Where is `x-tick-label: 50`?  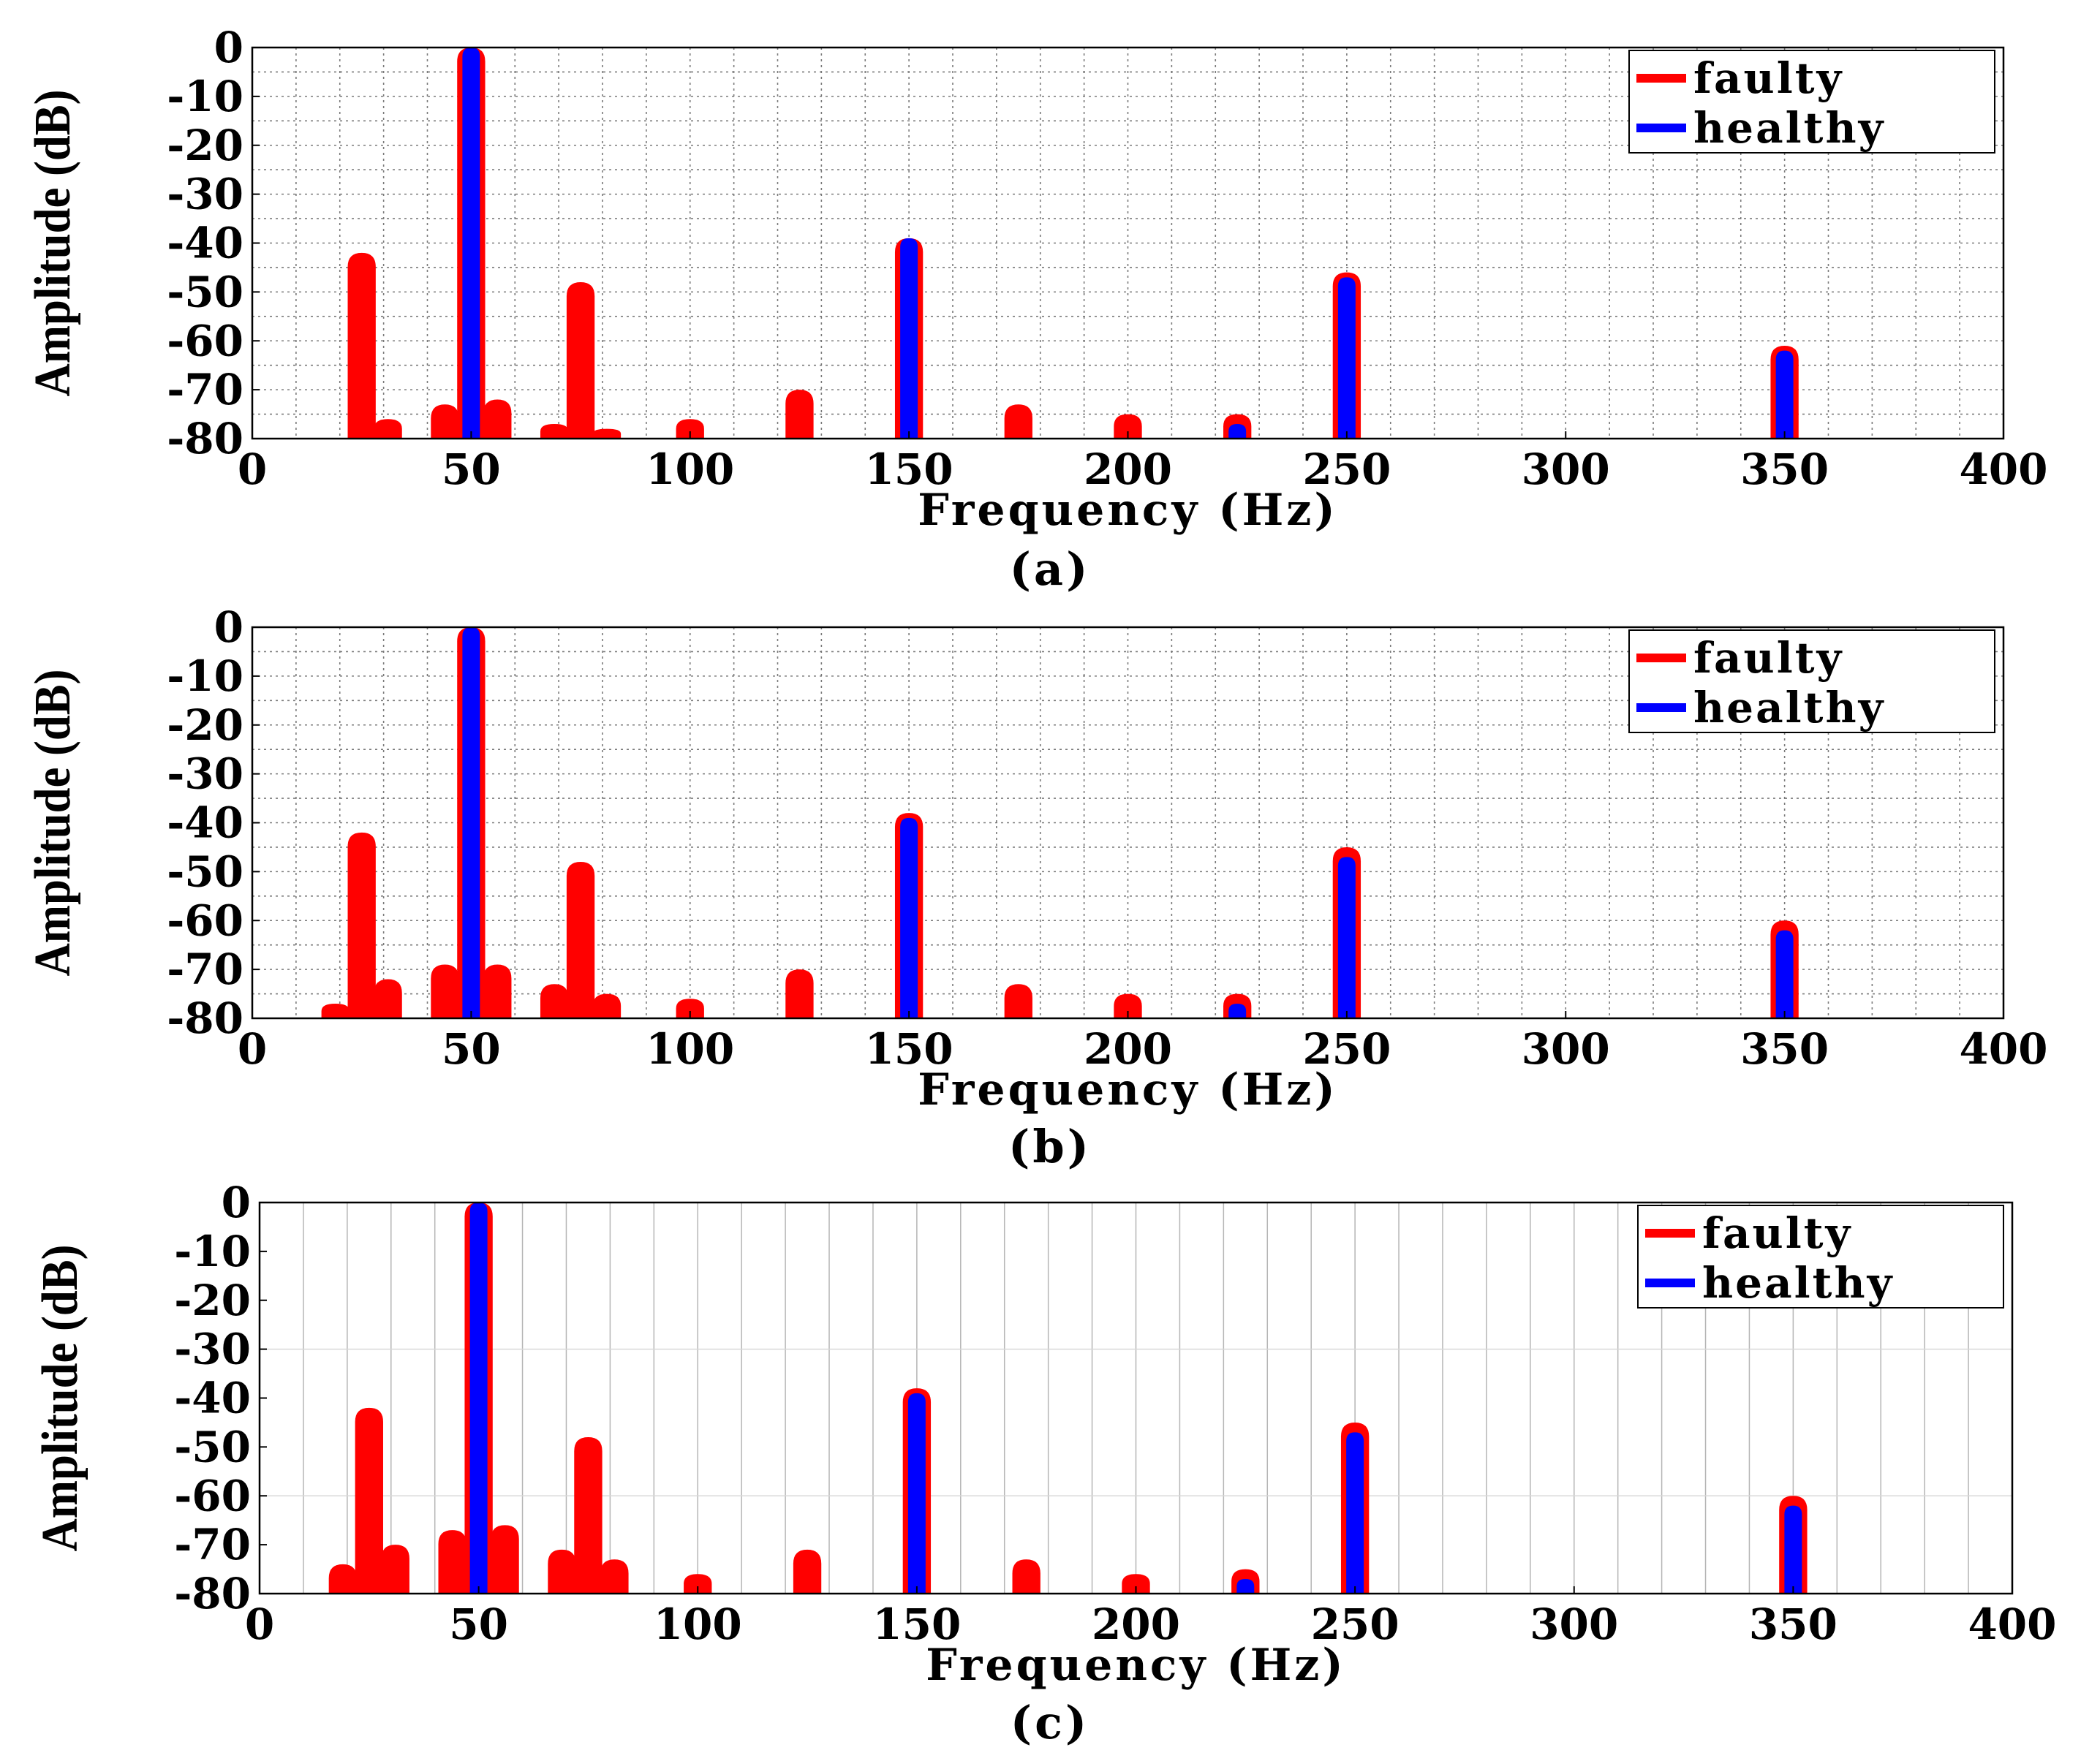 x-tick-label: 50 is located at coordinates (471, 1049).